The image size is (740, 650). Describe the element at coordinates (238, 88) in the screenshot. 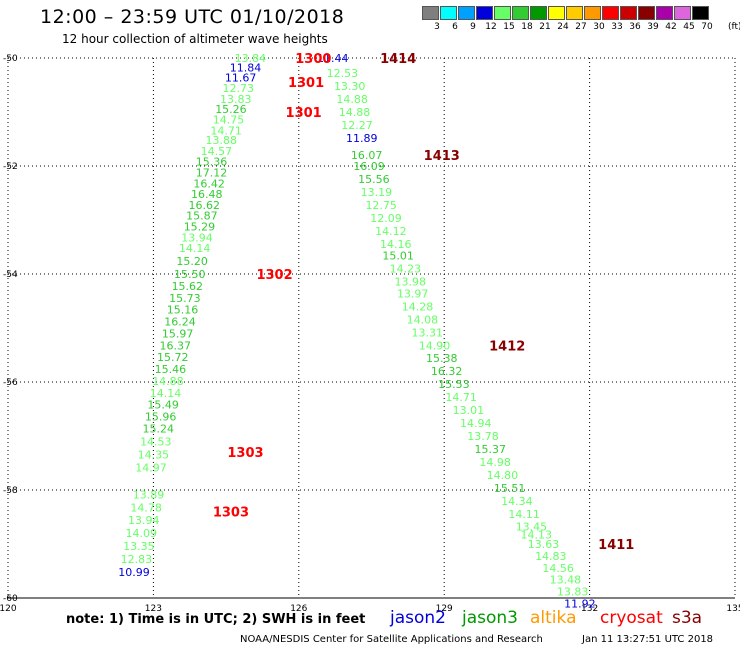

I see `wave-height-label: 12.73` at that location.